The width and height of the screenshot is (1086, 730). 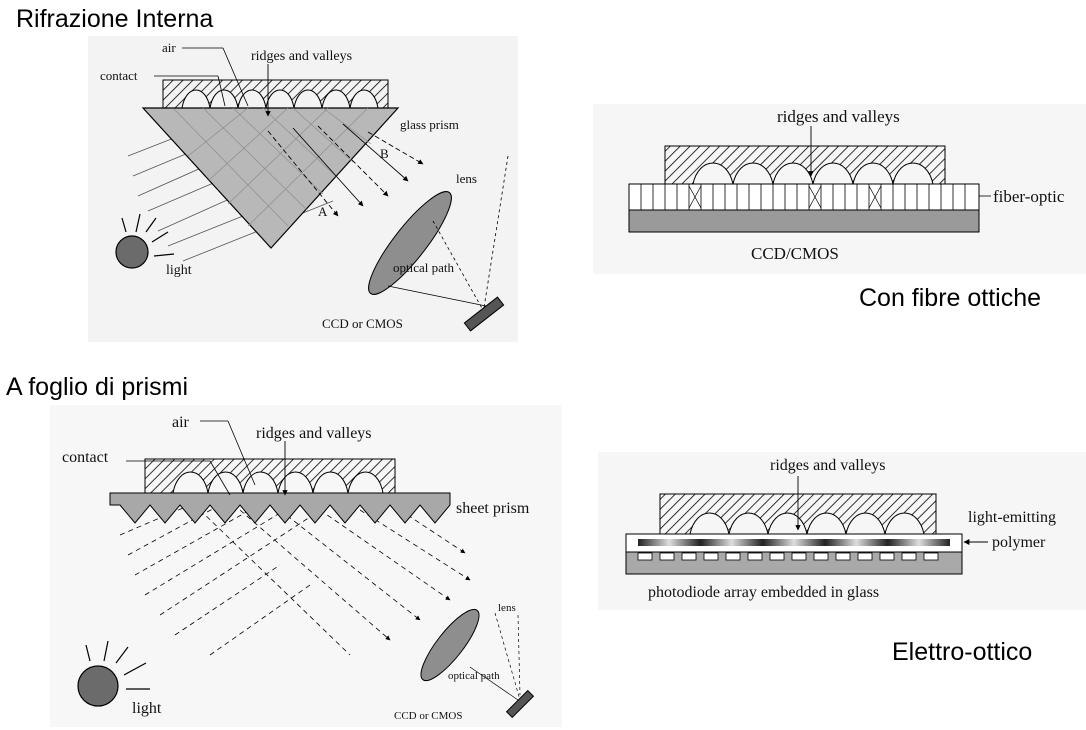 I want to click on emission-band, so click(x=794, y=542).